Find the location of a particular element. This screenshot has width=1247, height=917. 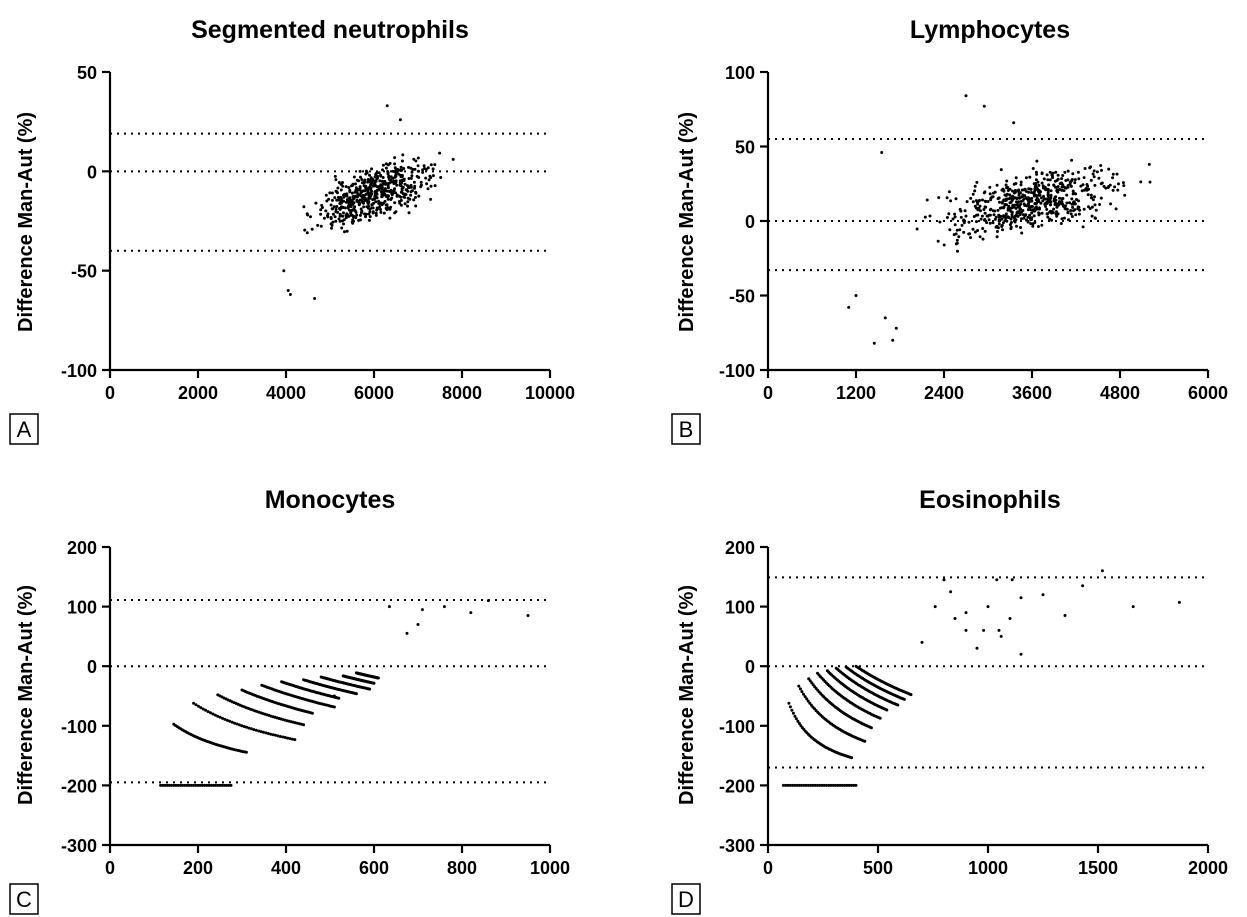

panel-letter-box: C is located at coordinates (24, 899).